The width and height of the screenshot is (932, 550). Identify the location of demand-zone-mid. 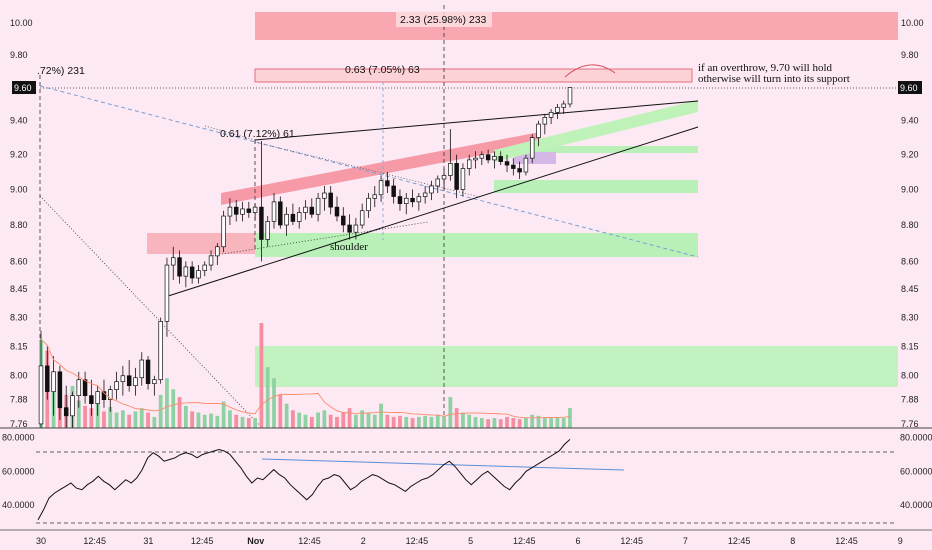
(476, 245).